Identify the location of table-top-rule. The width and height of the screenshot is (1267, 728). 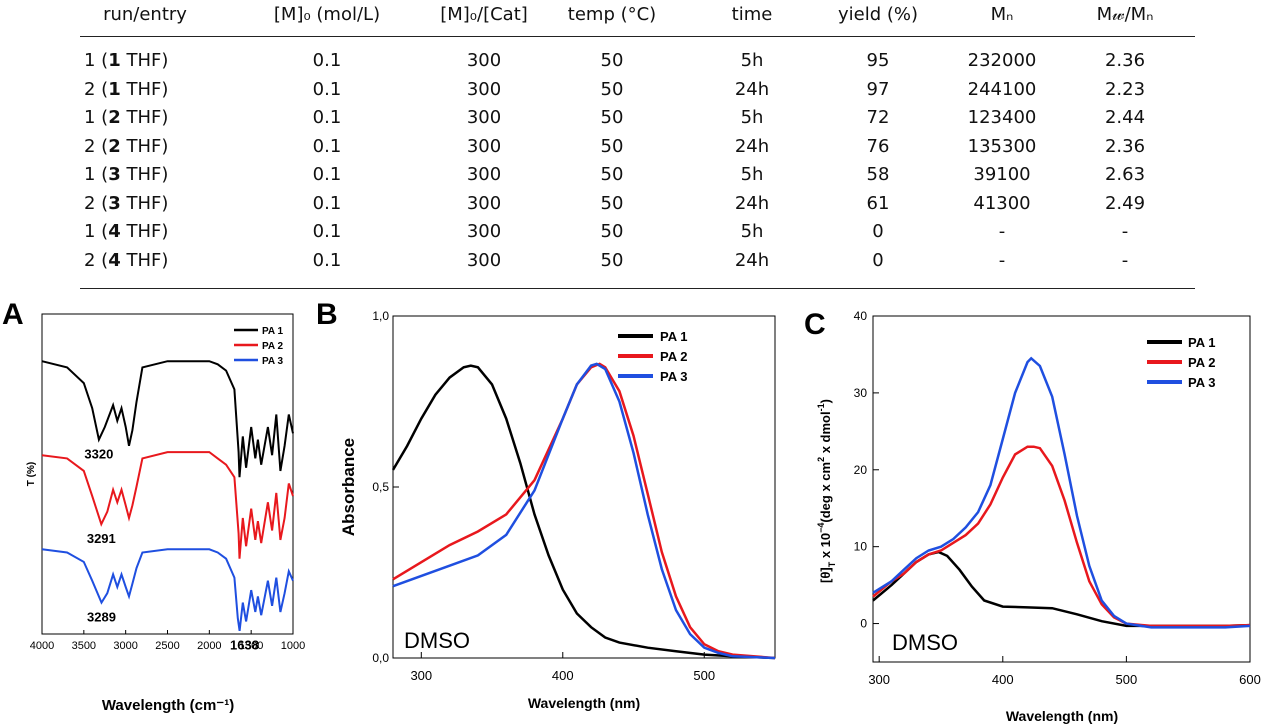
(637, 36).